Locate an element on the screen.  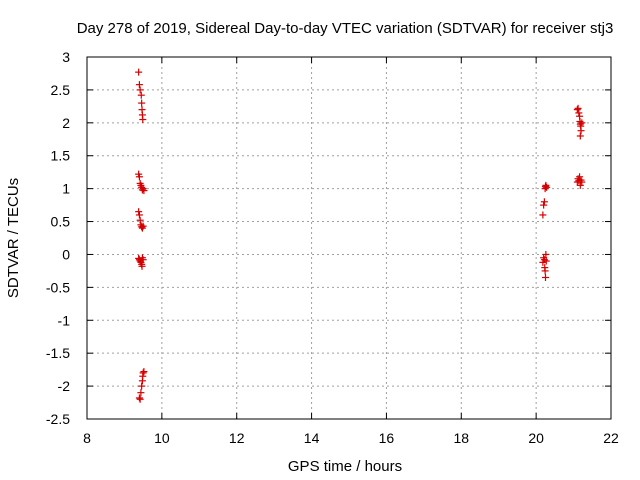
y-tick-label: -0.5 is located at coordinates (58, 287).